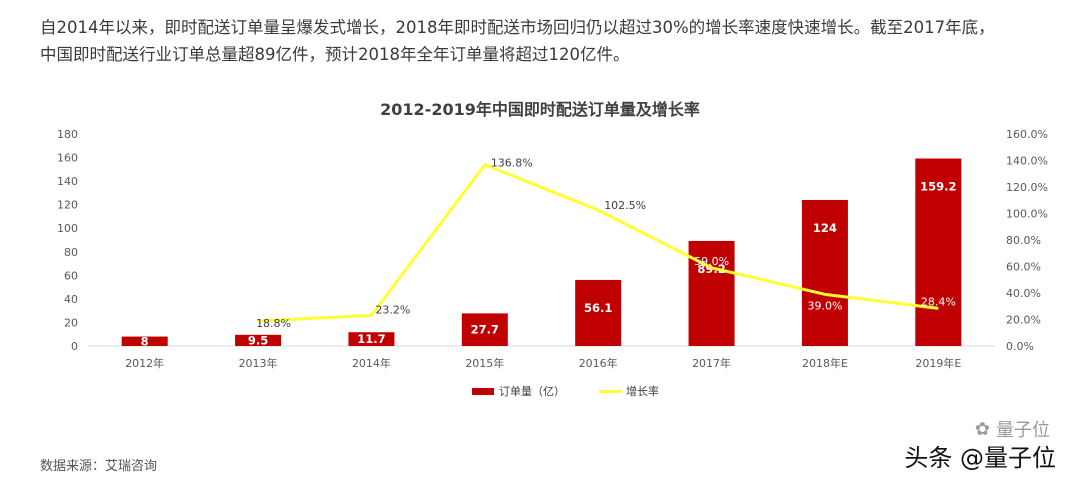 The image size is (1080, 481). Describe the element at coordinates (483, 391) in the screenshot. I see `legend-bar-swatch` at that location.